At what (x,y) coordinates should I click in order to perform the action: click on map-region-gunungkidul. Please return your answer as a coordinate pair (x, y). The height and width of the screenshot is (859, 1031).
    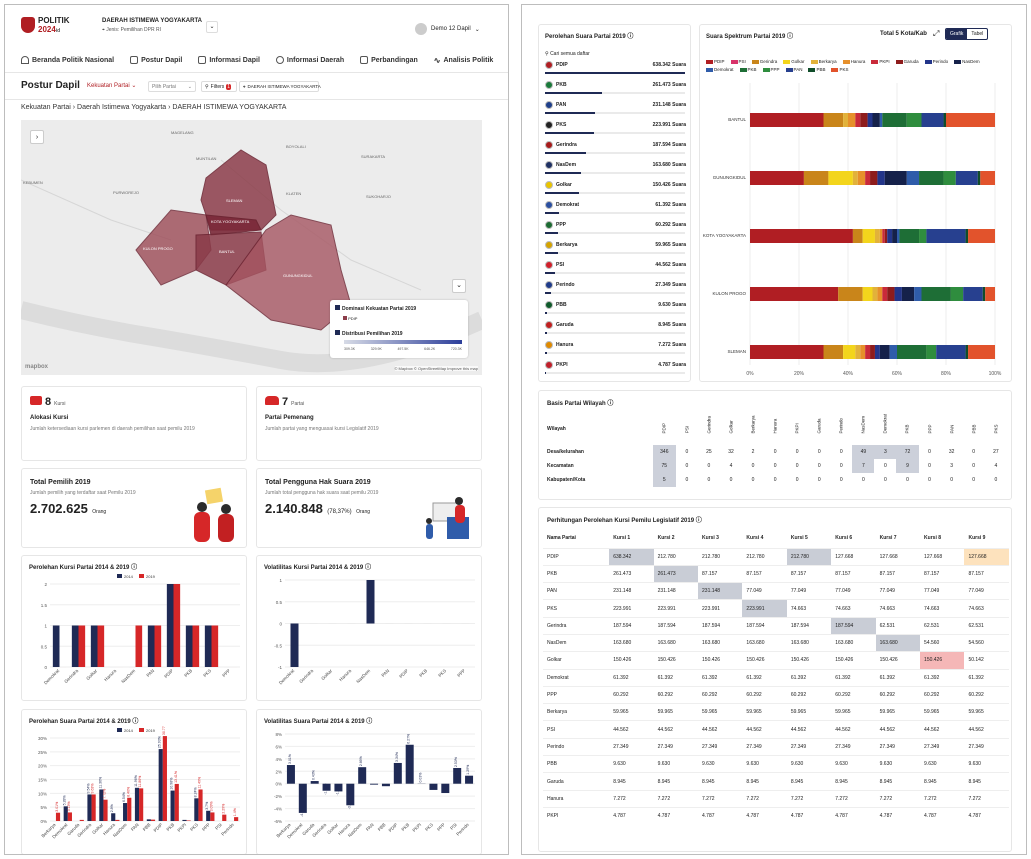
    Looking at the image, I should click on (288, 272).